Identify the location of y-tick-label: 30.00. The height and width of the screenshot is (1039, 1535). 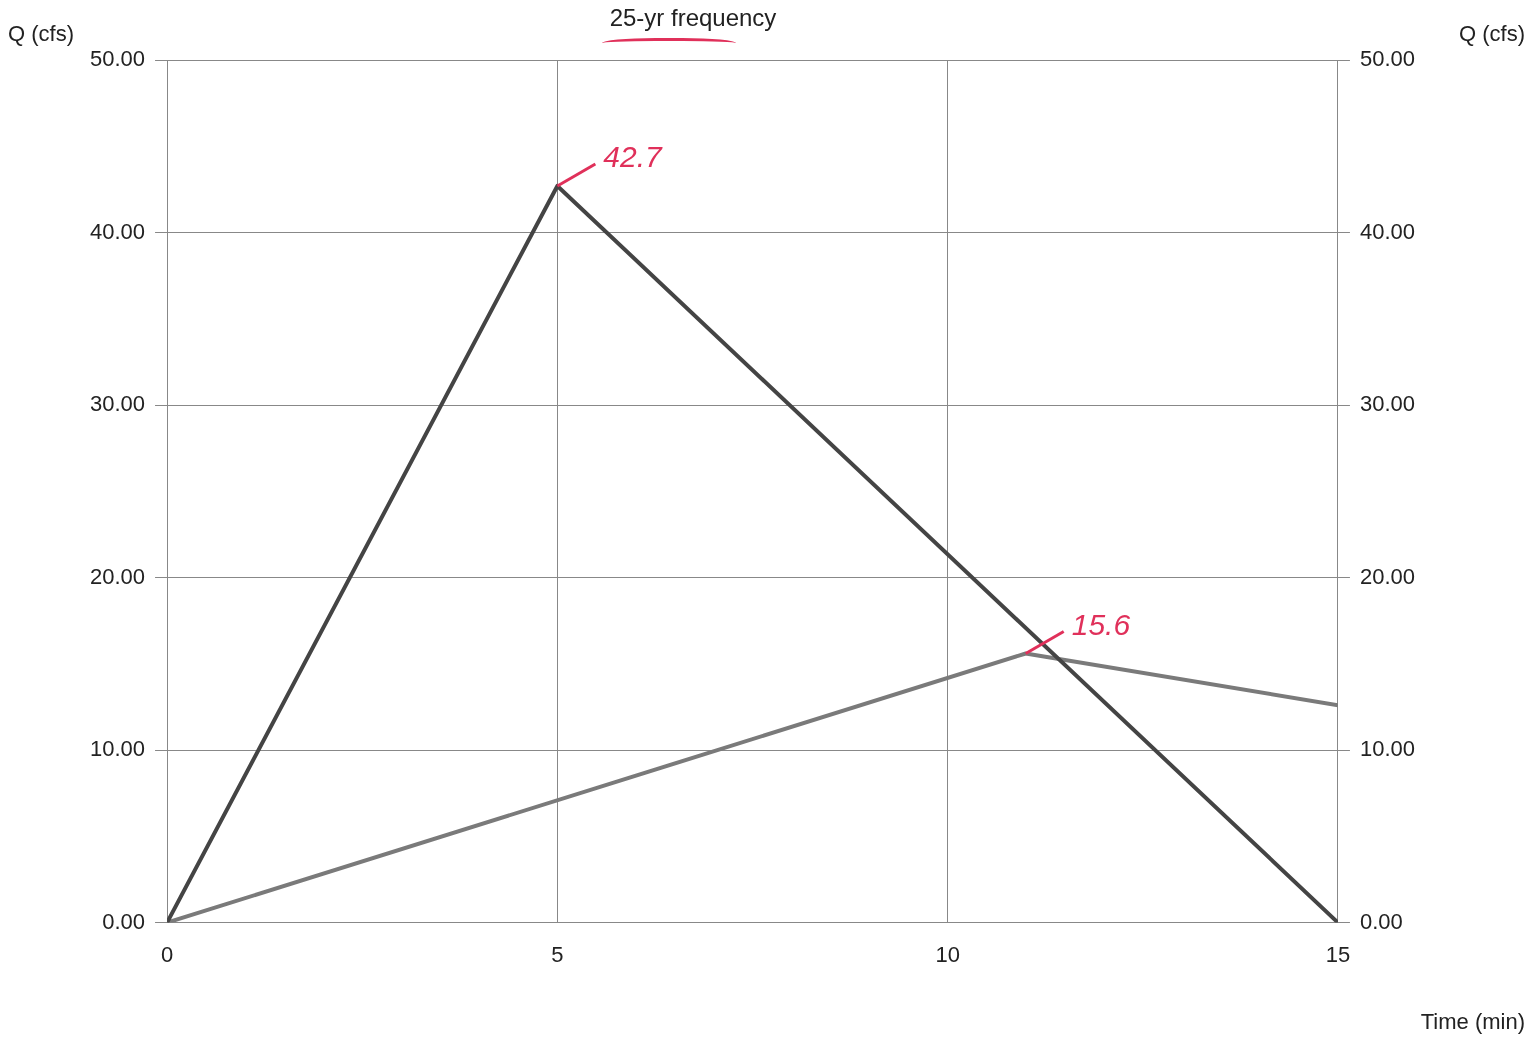
(117, 404).